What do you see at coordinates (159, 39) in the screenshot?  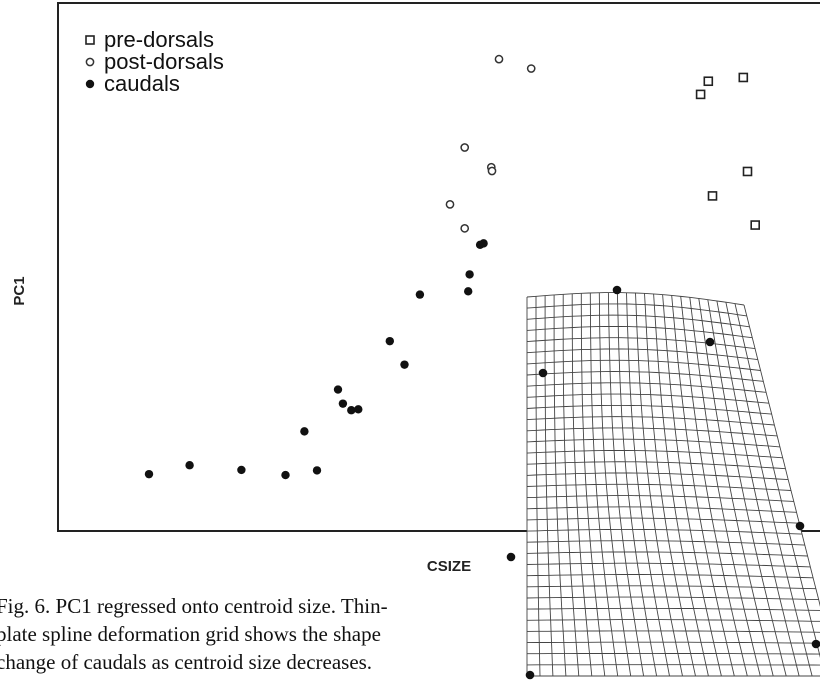 I see `legend-label-pre-dorsals: pre-dorsals` at bounding box center [159, 39].